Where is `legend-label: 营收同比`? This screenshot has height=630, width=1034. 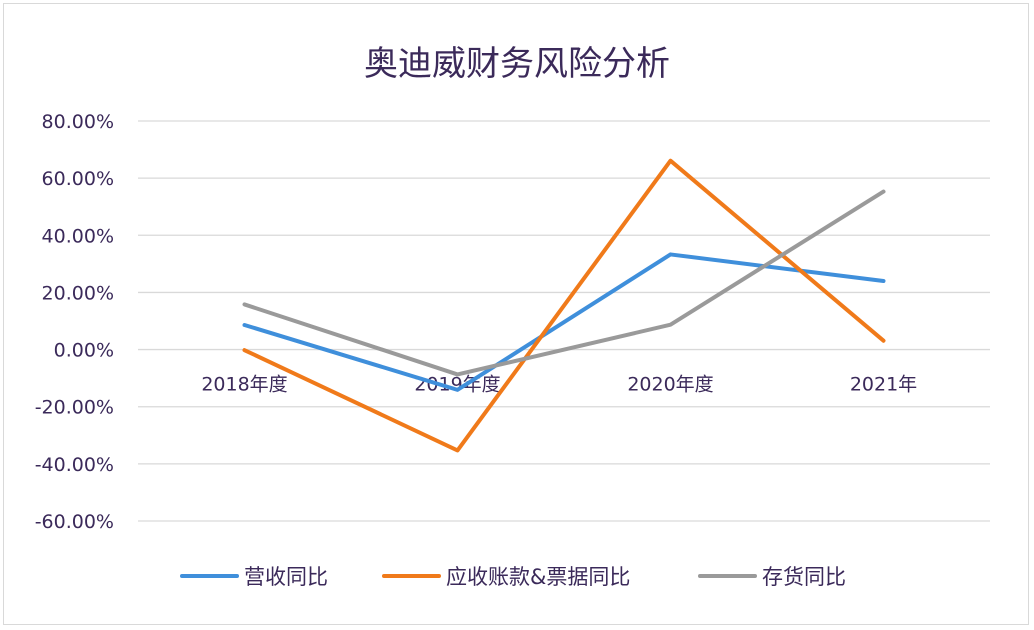
legend-label: 营收同比 is located at coordinates (286, 577).